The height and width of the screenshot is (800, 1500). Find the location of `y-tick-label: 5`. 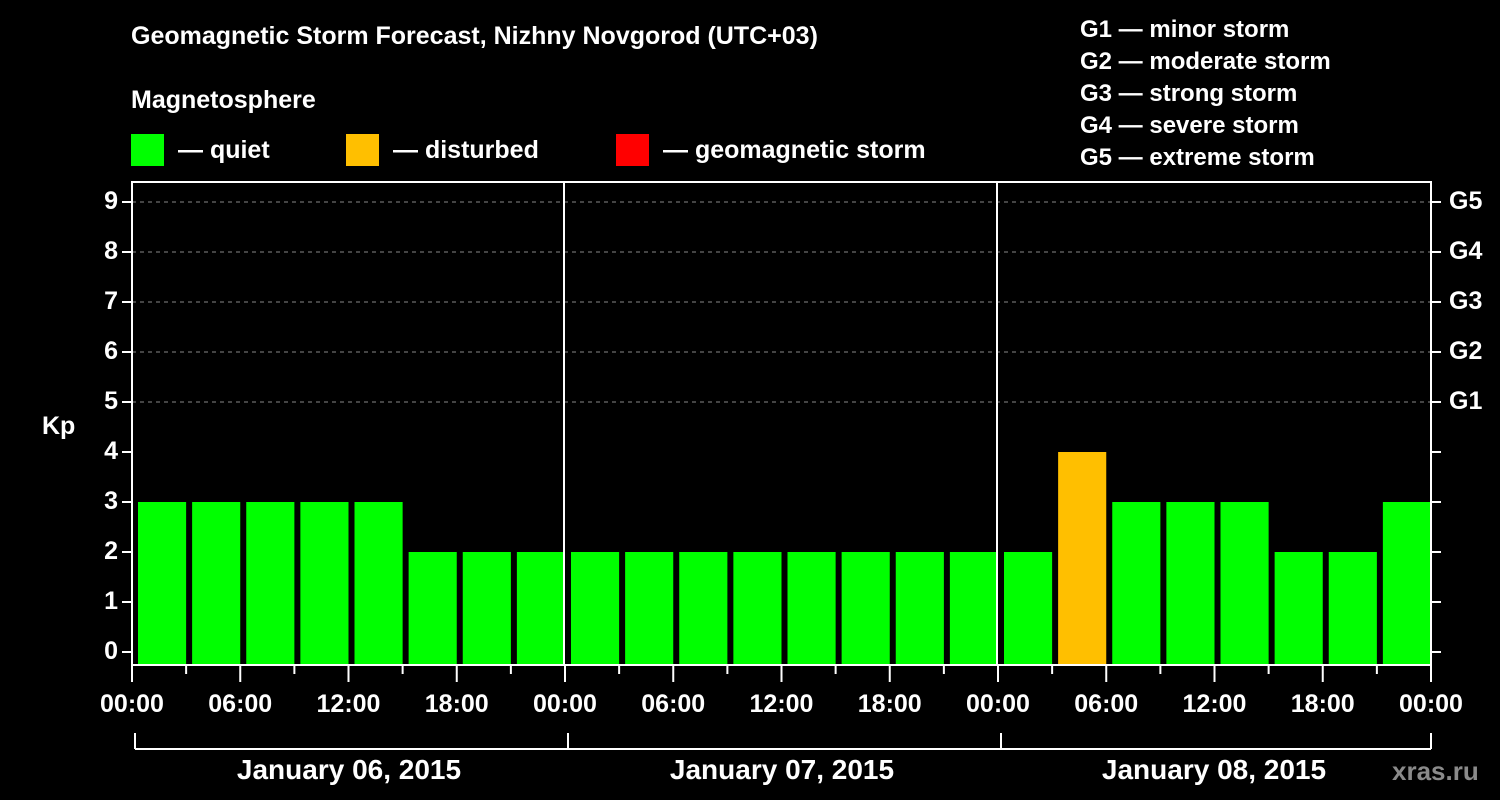

y-tick-label: 5 is located at coordinates (111, 401).